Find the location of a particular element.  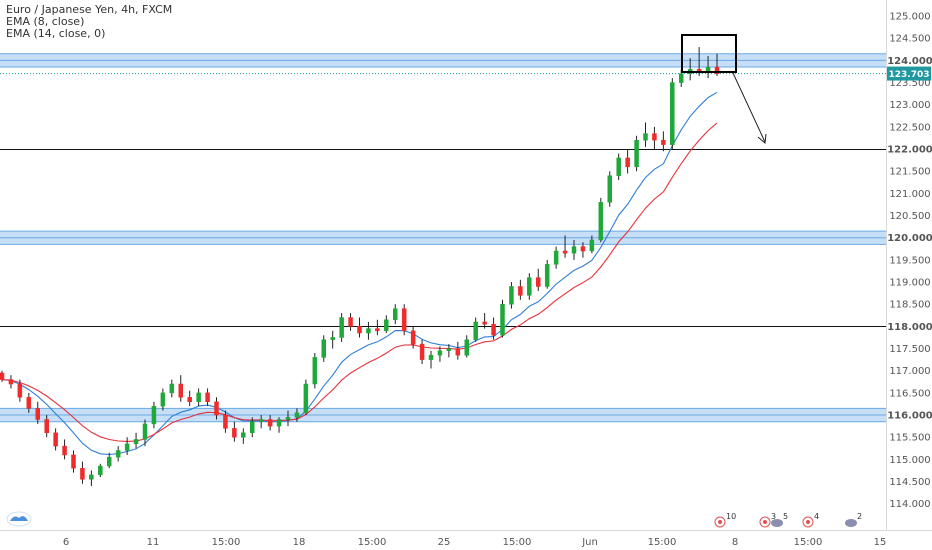

event-marker: 10 is located at coordinates (725, 520).